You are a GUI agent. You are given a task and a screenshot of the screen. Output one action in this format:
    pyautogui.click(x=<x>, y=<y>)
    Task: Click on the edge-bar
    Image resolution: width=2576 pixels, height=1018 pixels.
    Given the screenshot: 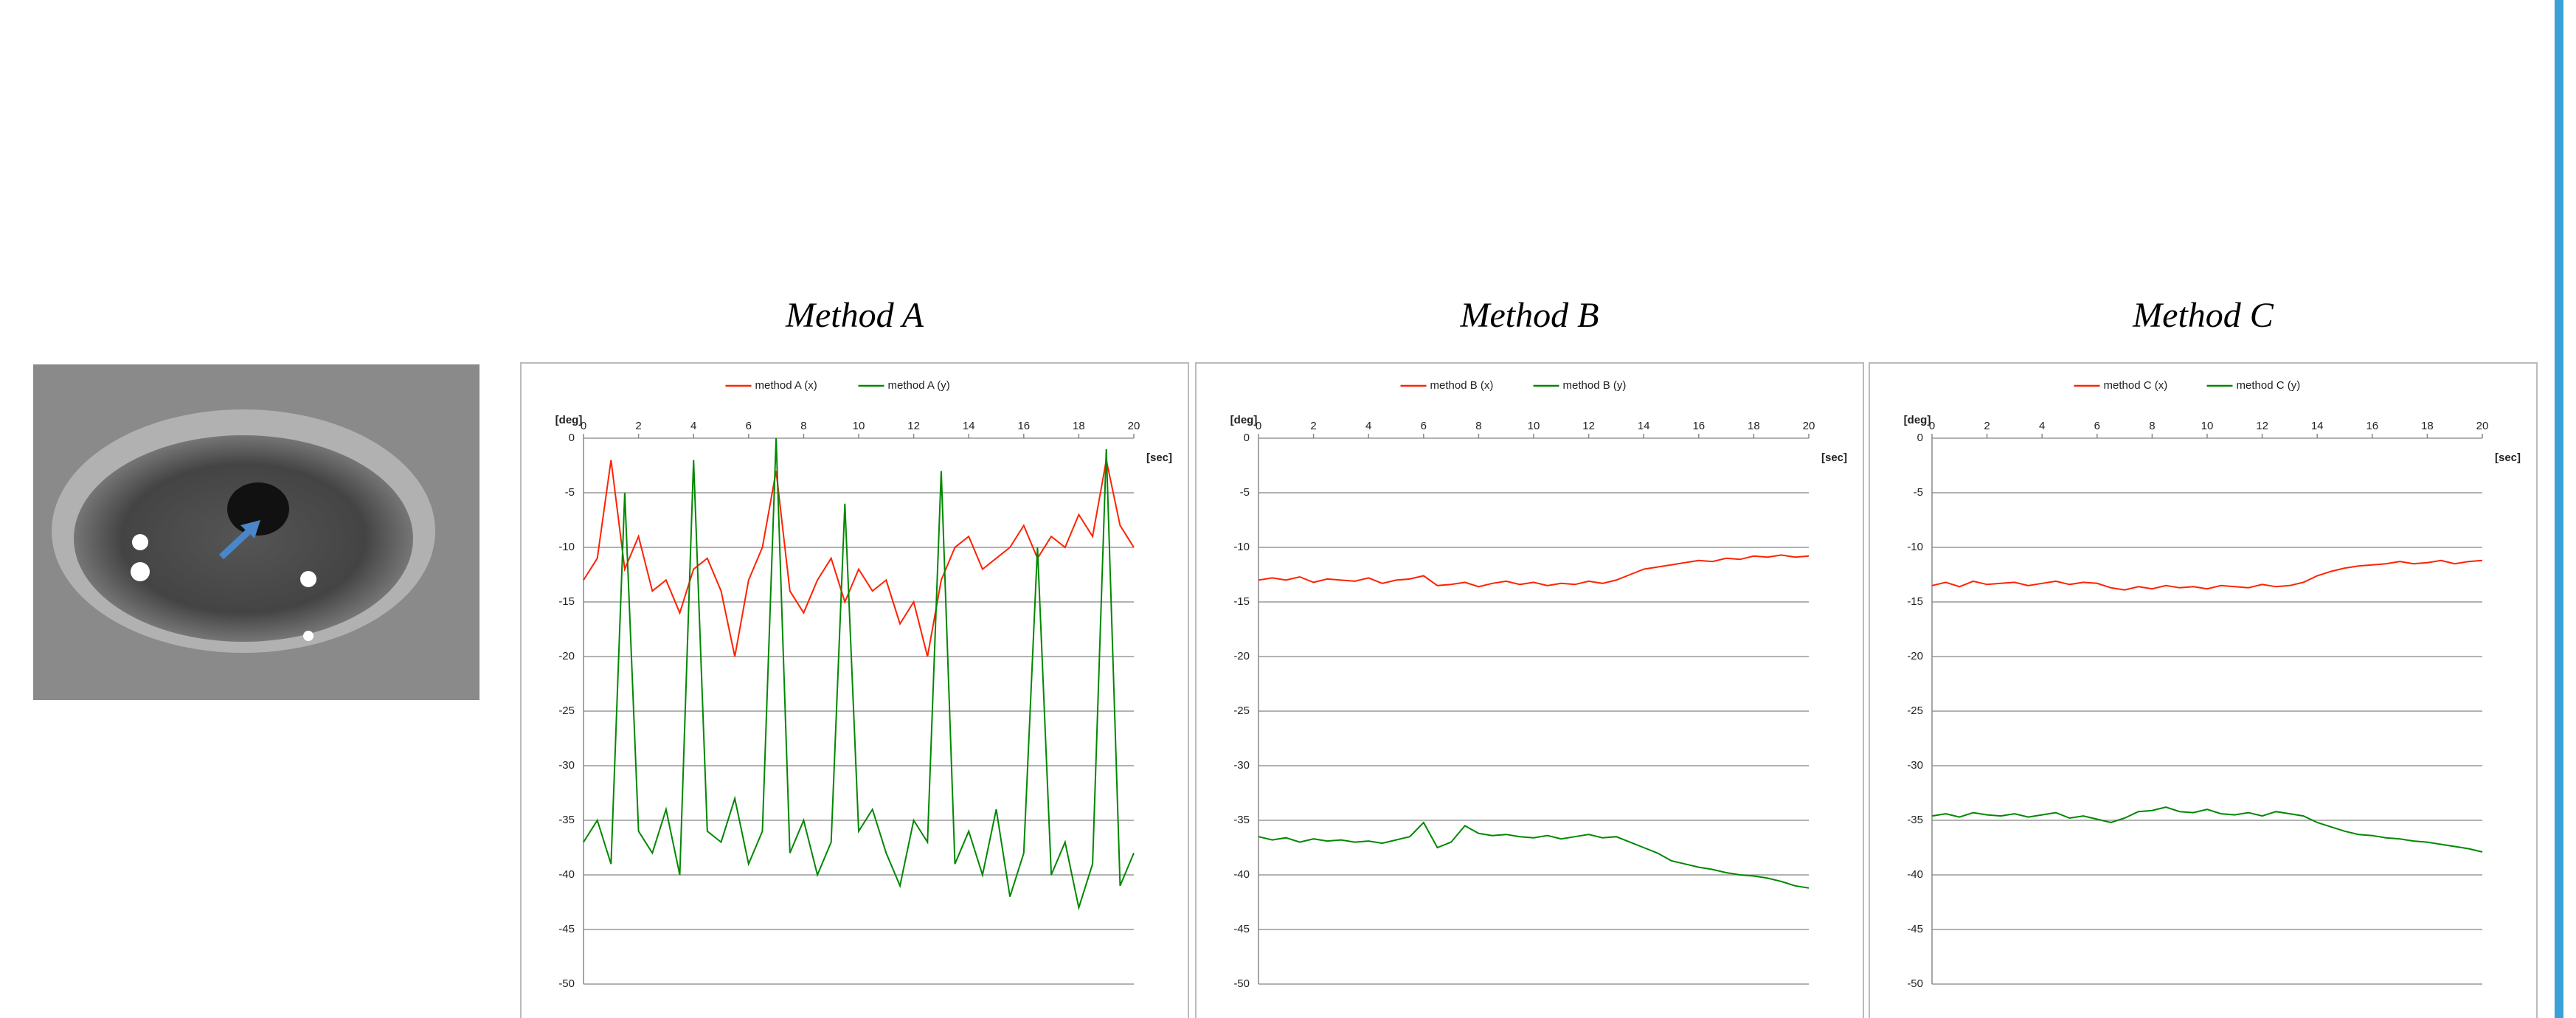 What is the action you would take?
    pyautogui.click(x=2559, y=509)
    